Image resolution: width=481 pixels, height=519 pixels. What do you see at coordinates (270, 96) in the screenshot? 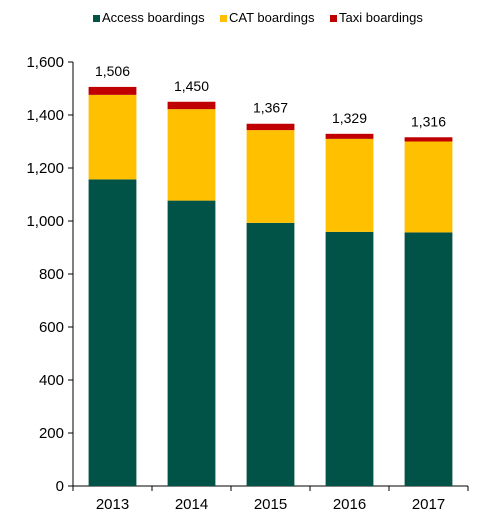
I see `total-labels: 1,506 1,450 1,367 1,329 1,316` at bounding box center [270, 96].